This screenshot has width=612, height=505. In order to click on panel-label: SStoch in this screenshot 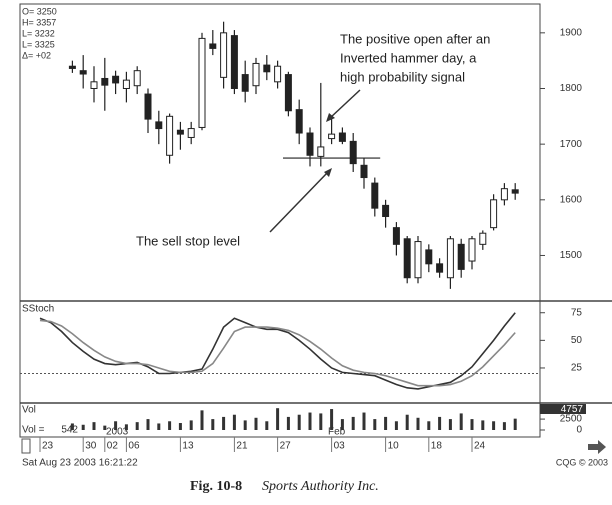, I will do `click(38, 309)`.